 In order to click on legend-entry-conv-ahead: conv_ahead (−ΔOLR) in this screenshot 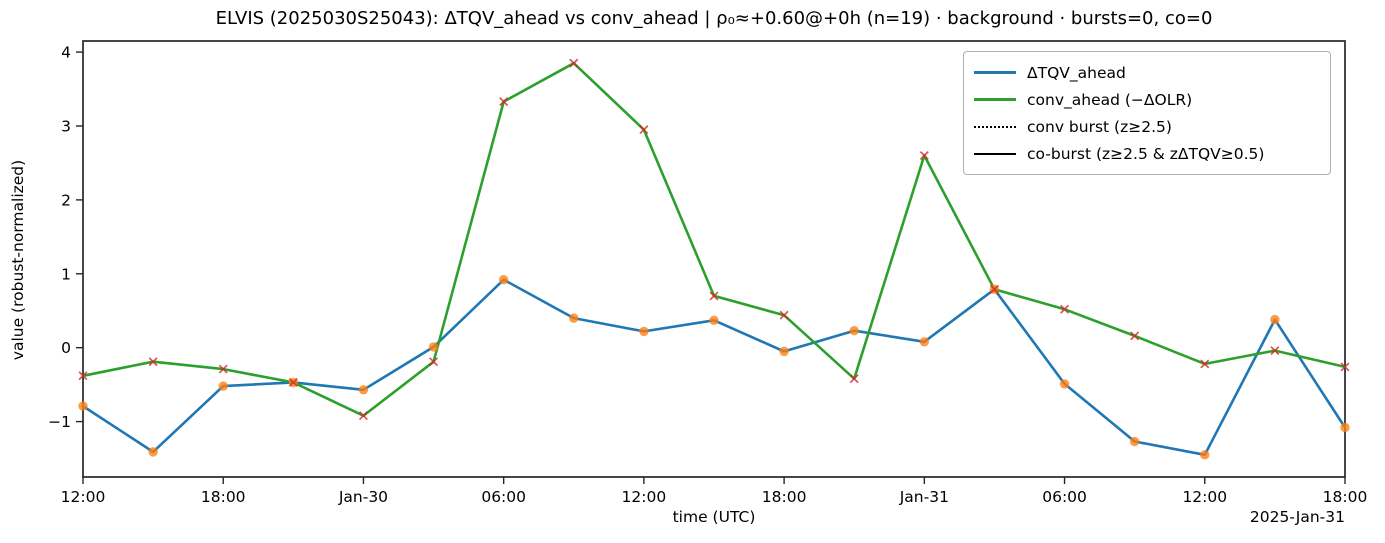, I will do `click(1147, 99)`.